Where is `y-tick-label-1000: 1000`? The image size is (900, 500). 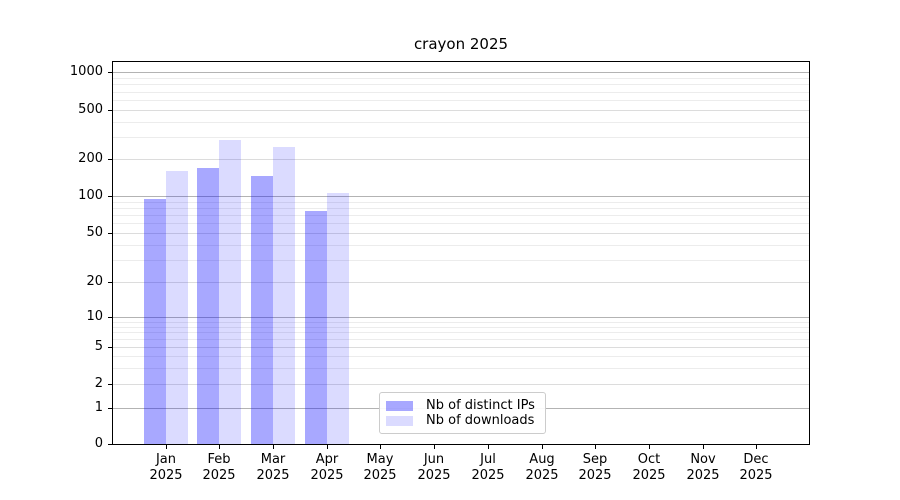
y-tick-label-1000: 1000 is located at coordinates (86, 71).